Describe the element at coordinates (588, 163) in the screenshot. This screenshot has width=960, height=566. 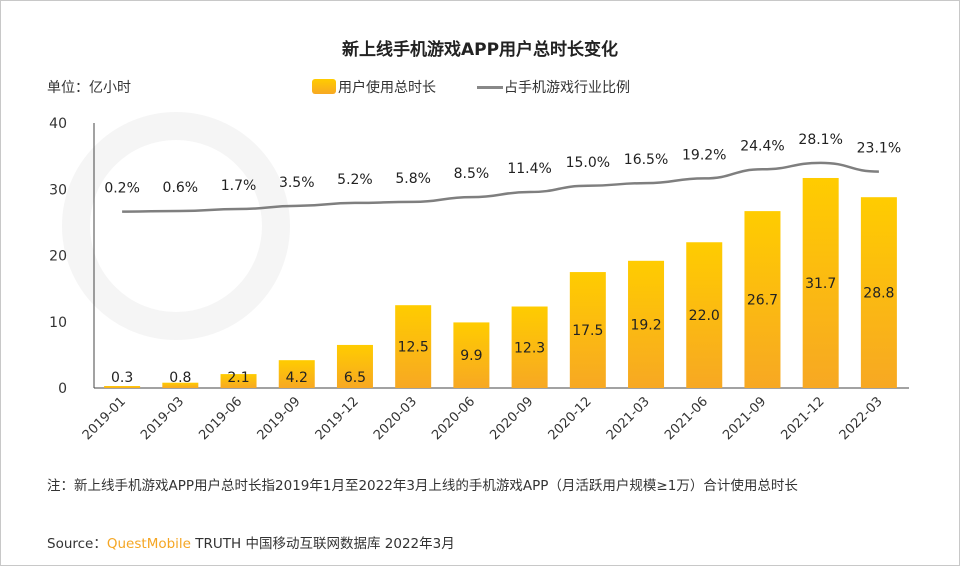
I see `line-data-label: 15.0%` at that location.